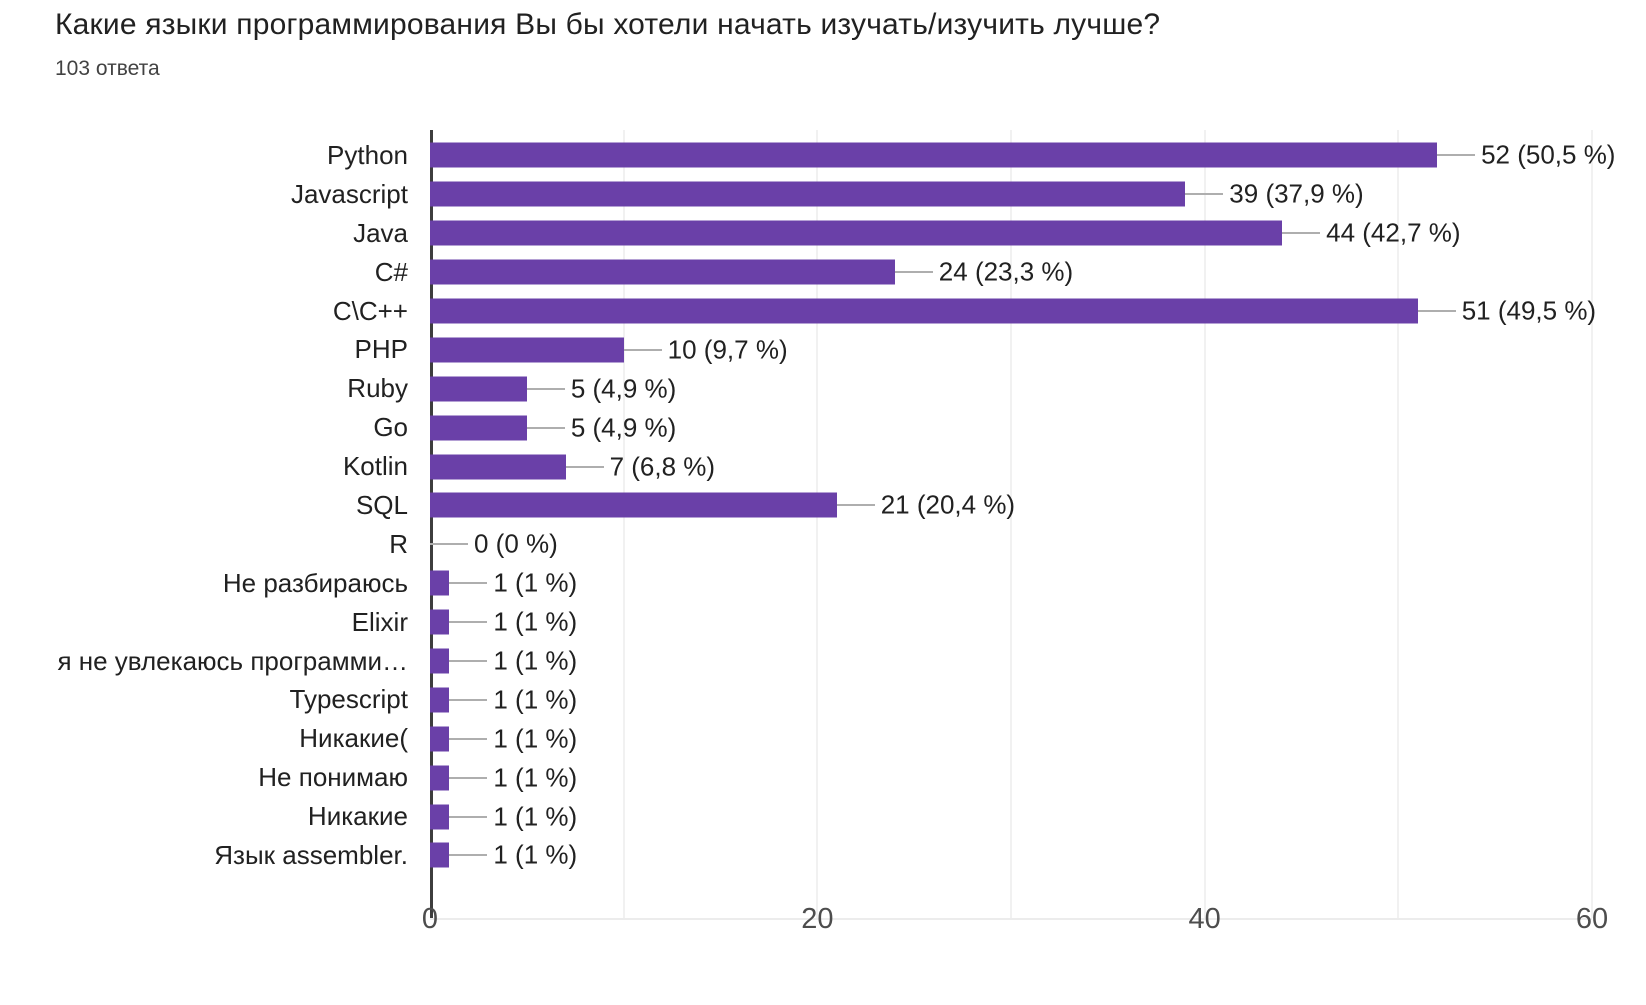 The width and height of the screenshot is (1646, 1005). I want to click on x-tick-label: 0, so click(430, 919).